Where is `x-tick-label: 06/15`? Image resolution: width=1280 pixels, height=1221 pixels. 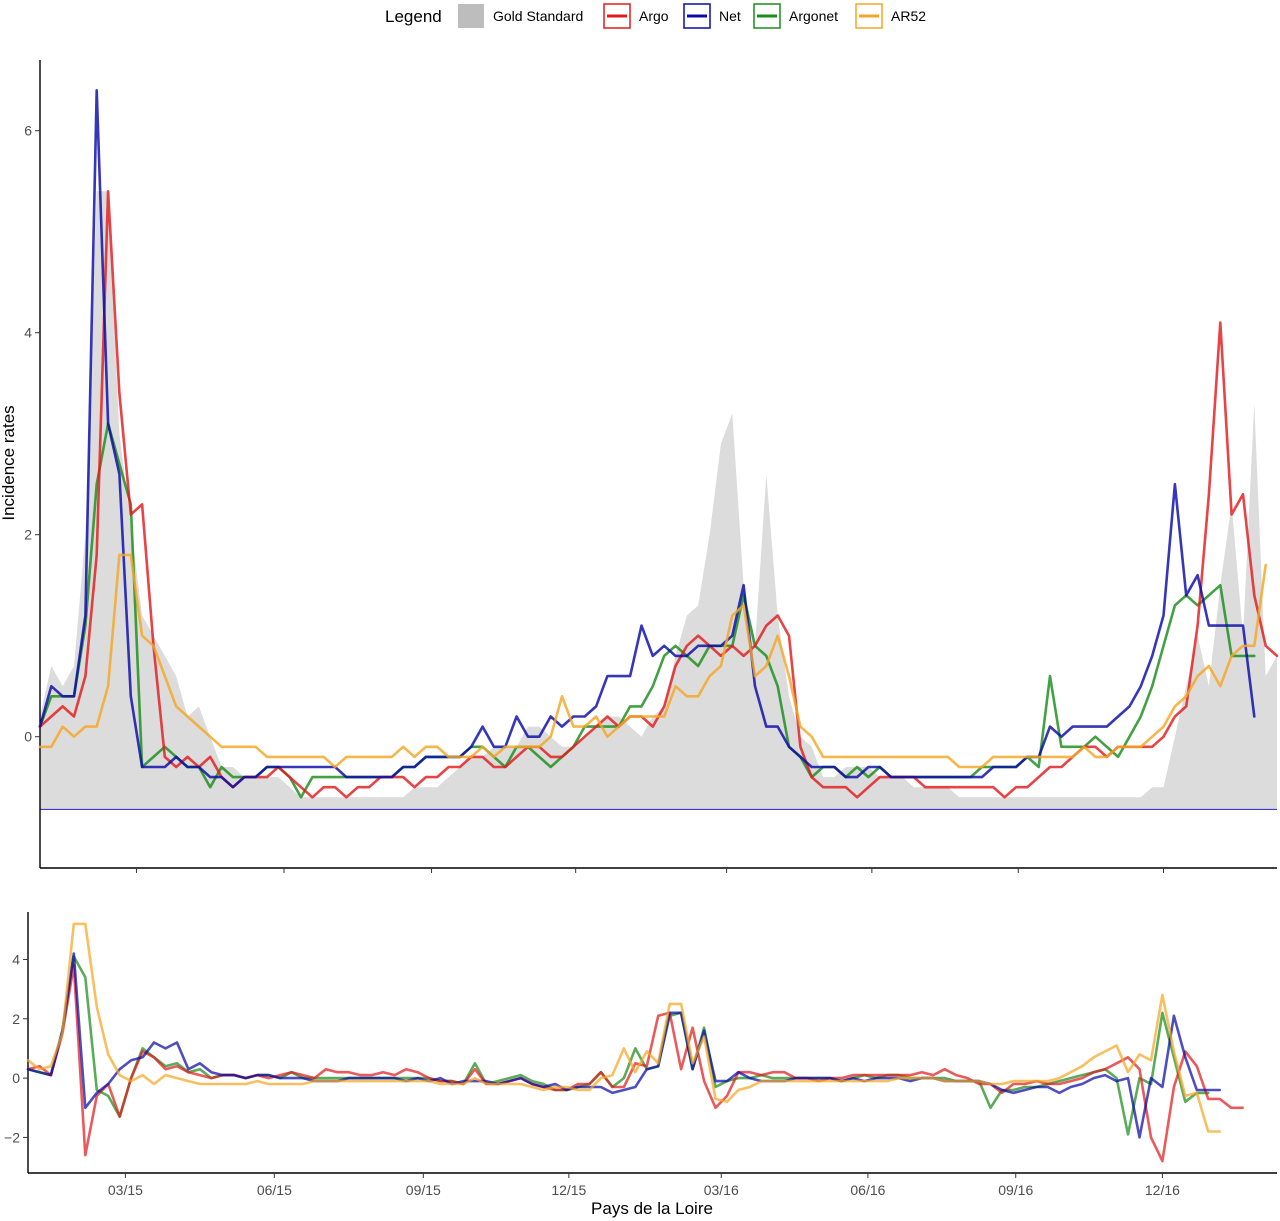
x-tick-label: 06/15 is located at coordinates (274, 1190).